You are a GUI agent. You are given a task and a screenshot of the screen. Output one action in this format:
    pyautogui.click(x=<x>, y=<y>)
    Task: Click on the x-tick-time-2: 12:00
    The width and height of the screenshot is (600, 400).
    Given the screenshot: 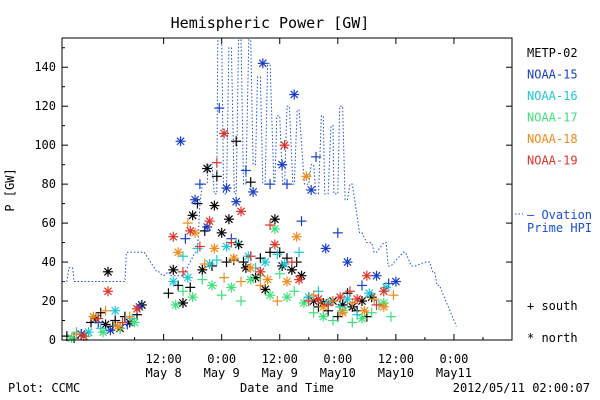 What is the action you would take?
    pyautogui.click(x=280, y=359)
    